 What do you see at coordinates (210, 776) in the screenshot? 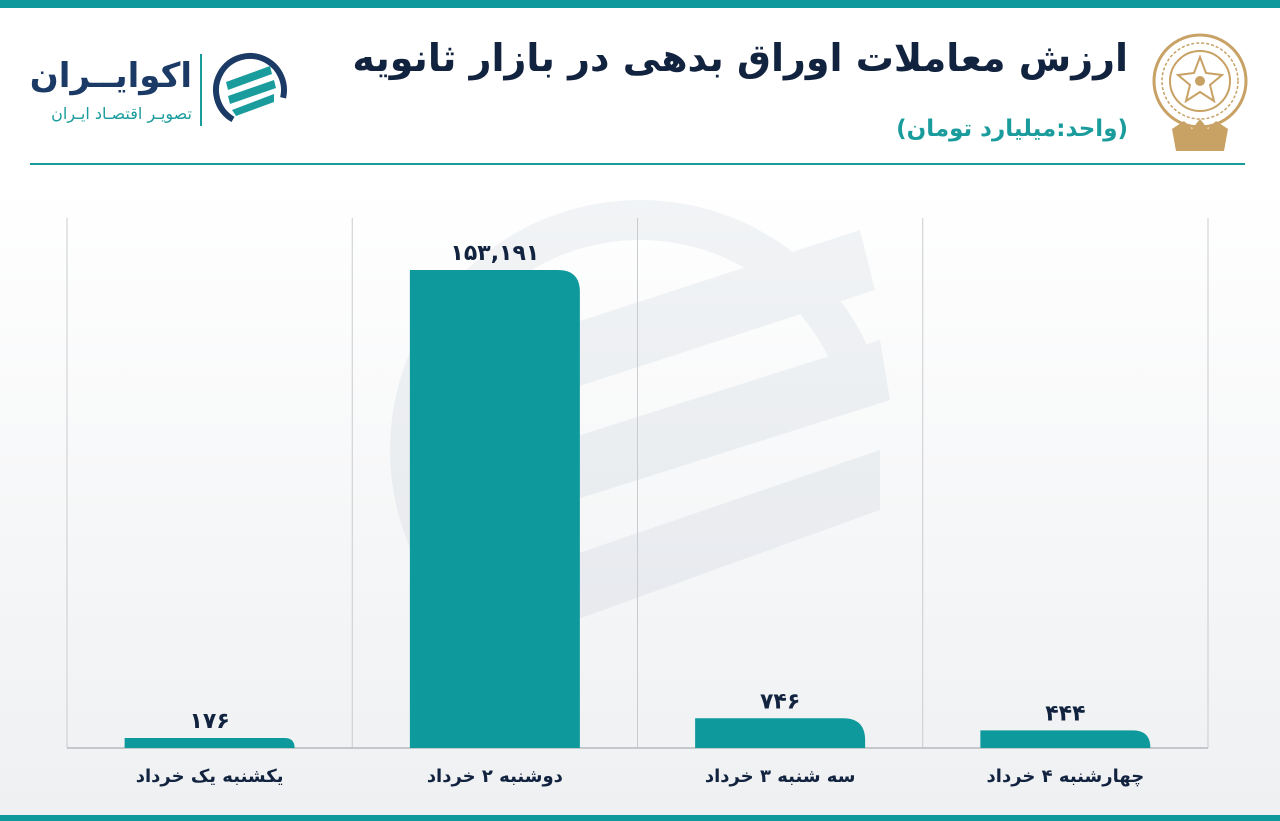
I see `x-tick-label: یکشنبه یک خرداد` at bounding box center [210, 776].